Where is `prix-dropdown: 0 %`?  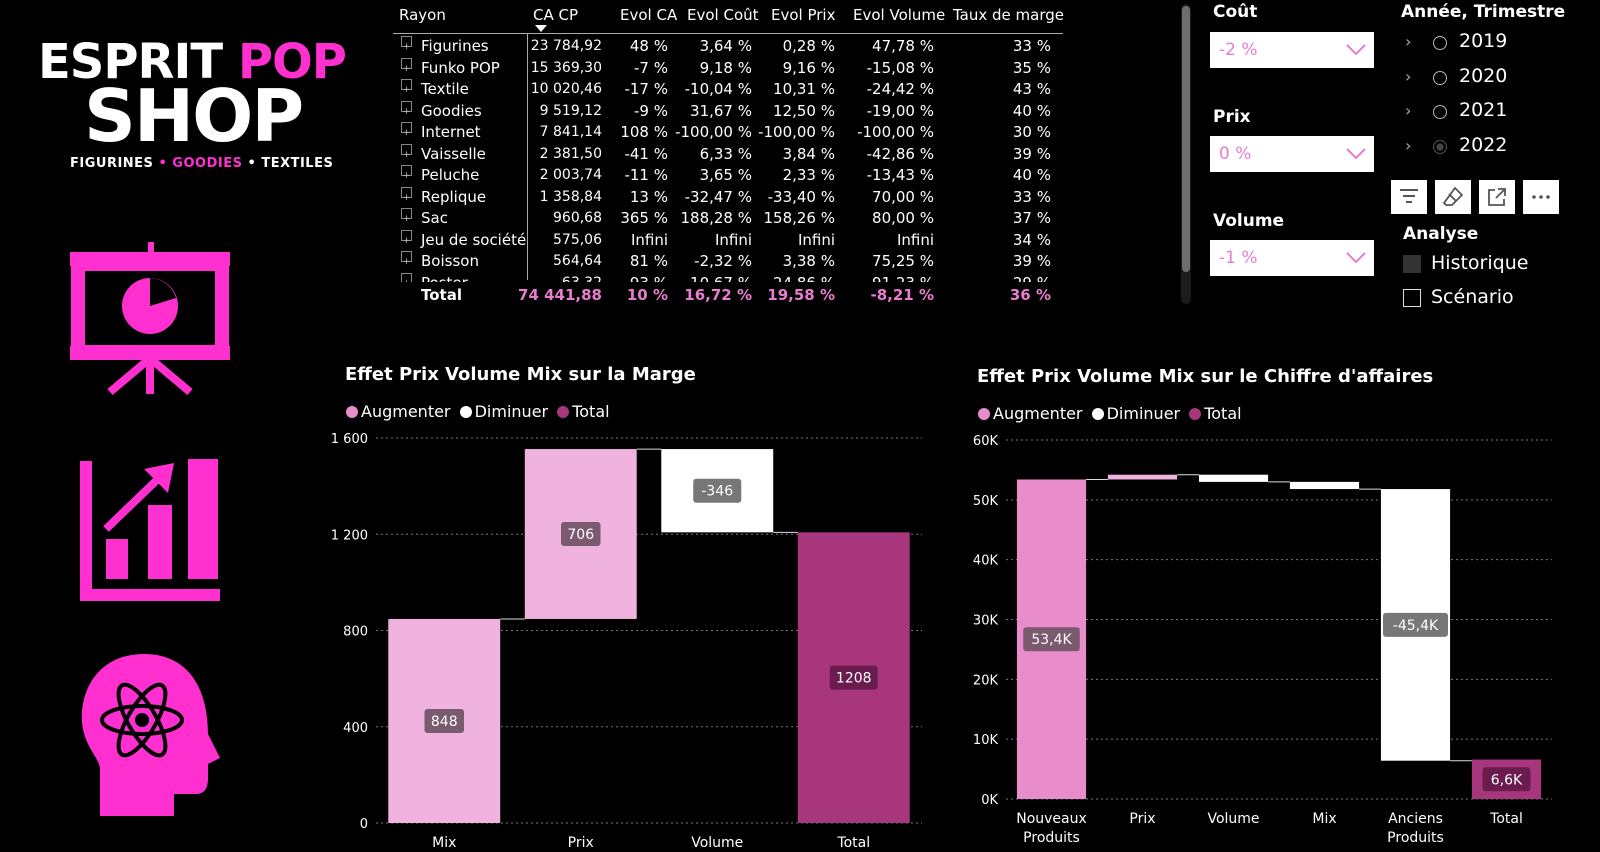
prix-dropdown: 0 % is located at coordinates (1292, 154).